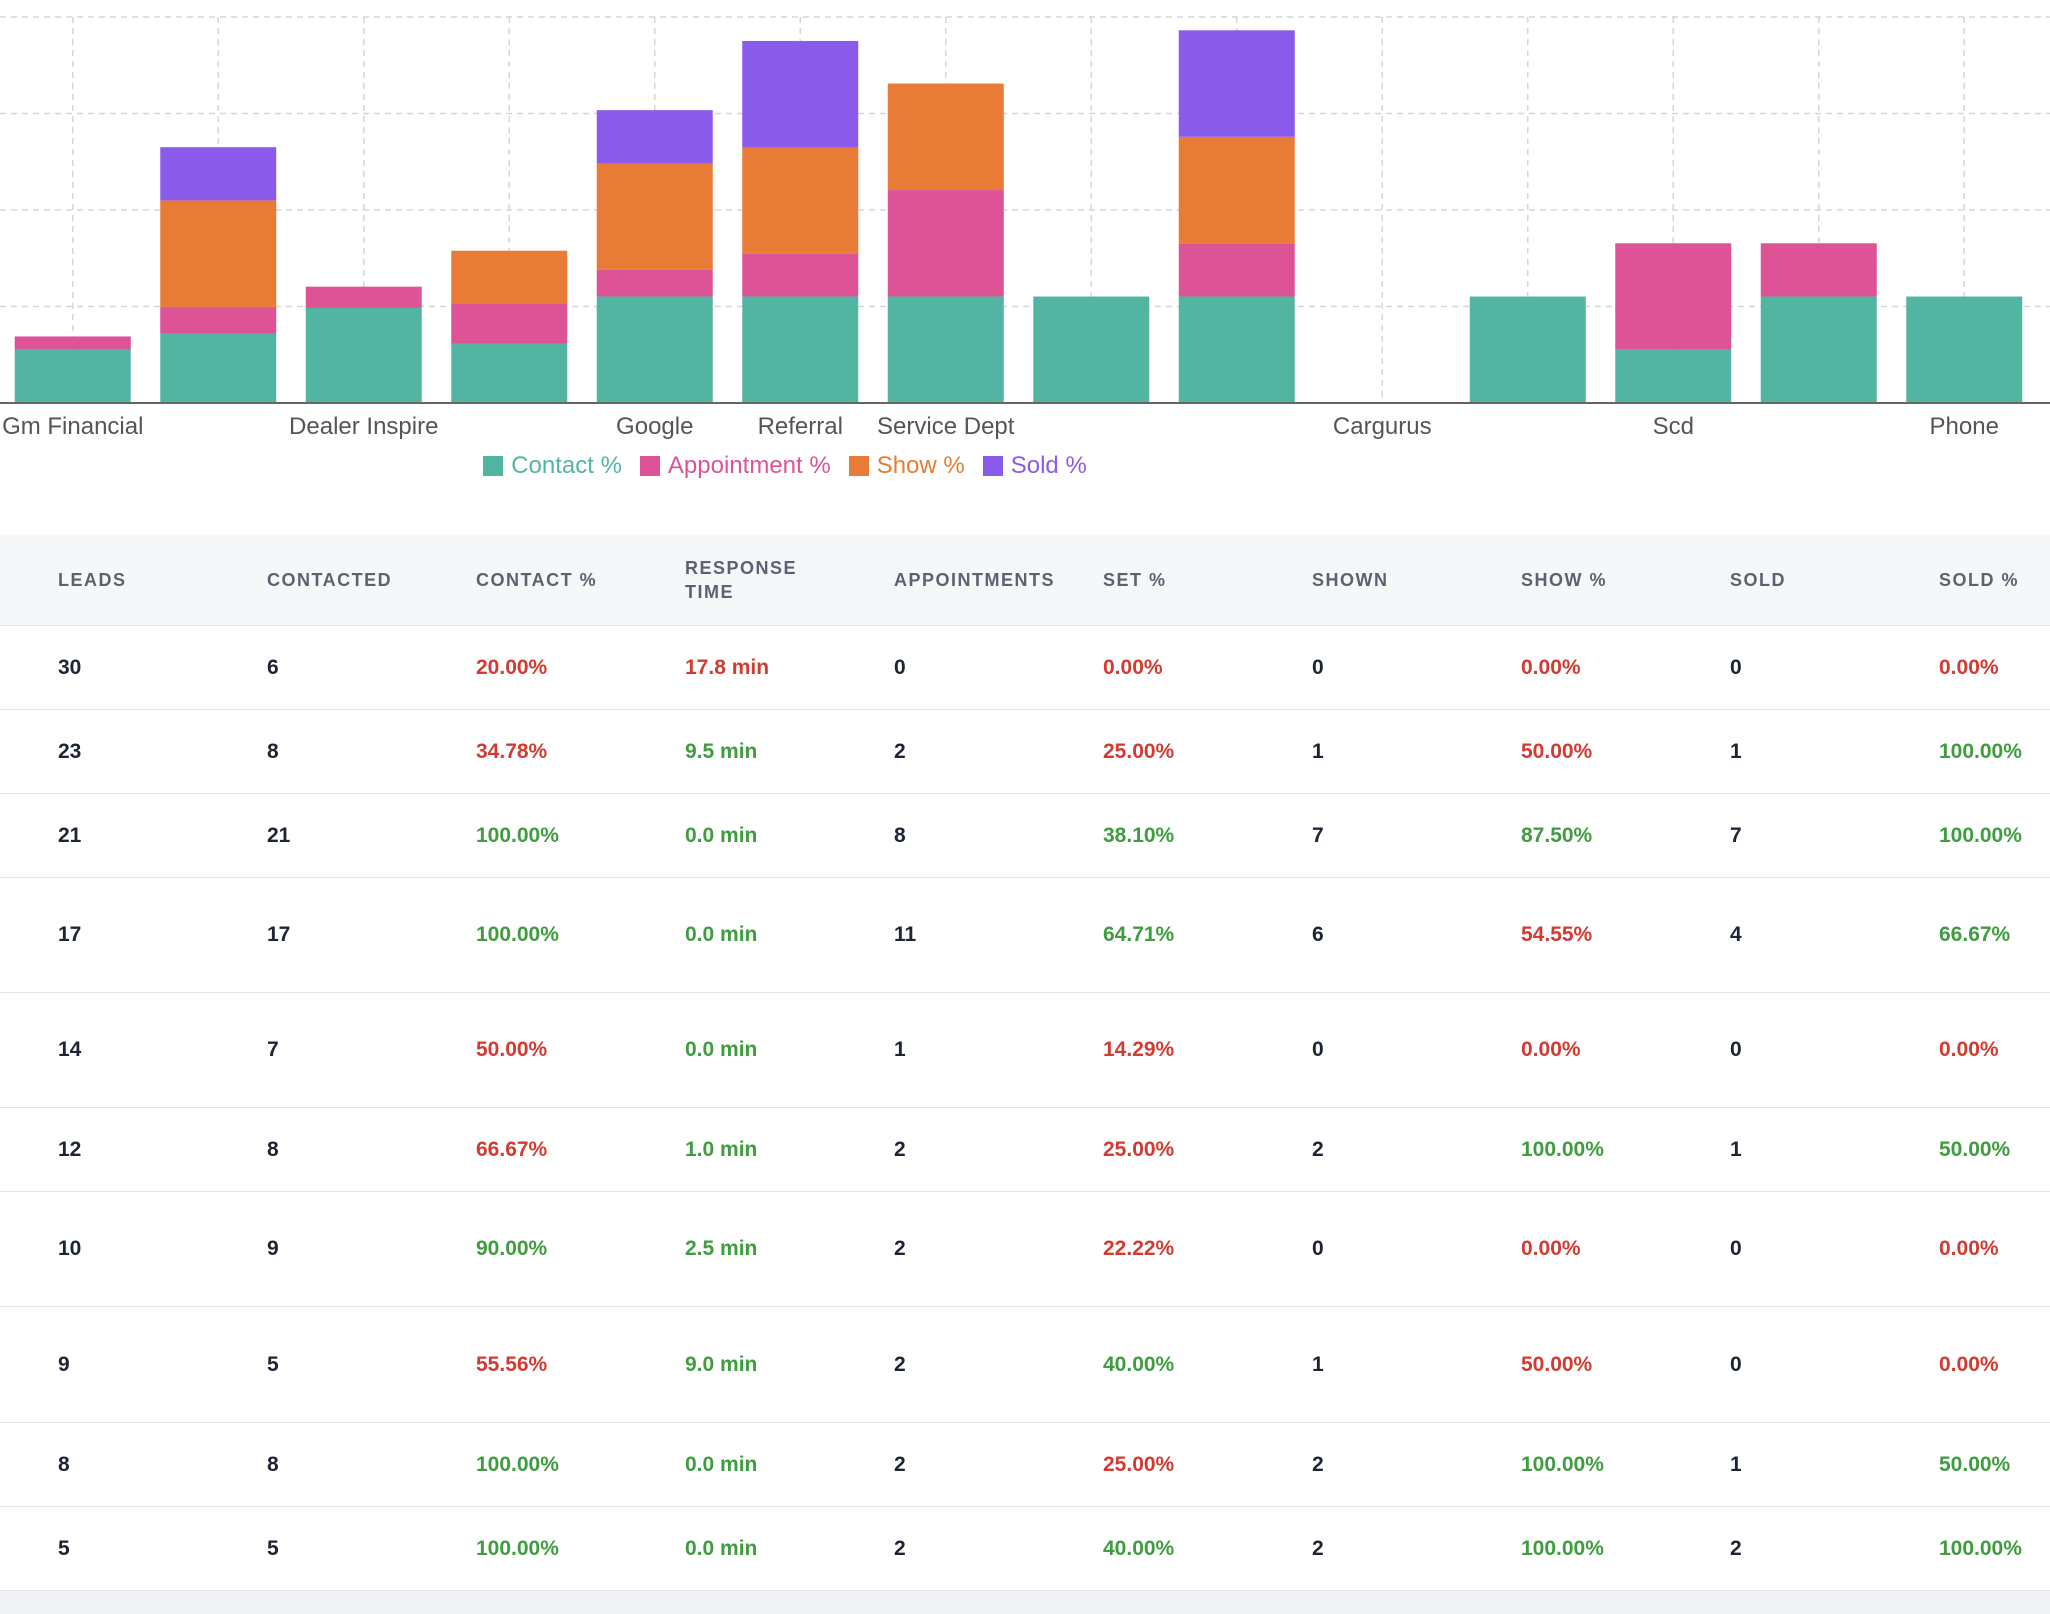 This screenshot has width=2050, height=1614. What do you see at coordinates (313, 1050) in the screenshot?
I see `table-cell: 7` at bounding box center [313, 1050].